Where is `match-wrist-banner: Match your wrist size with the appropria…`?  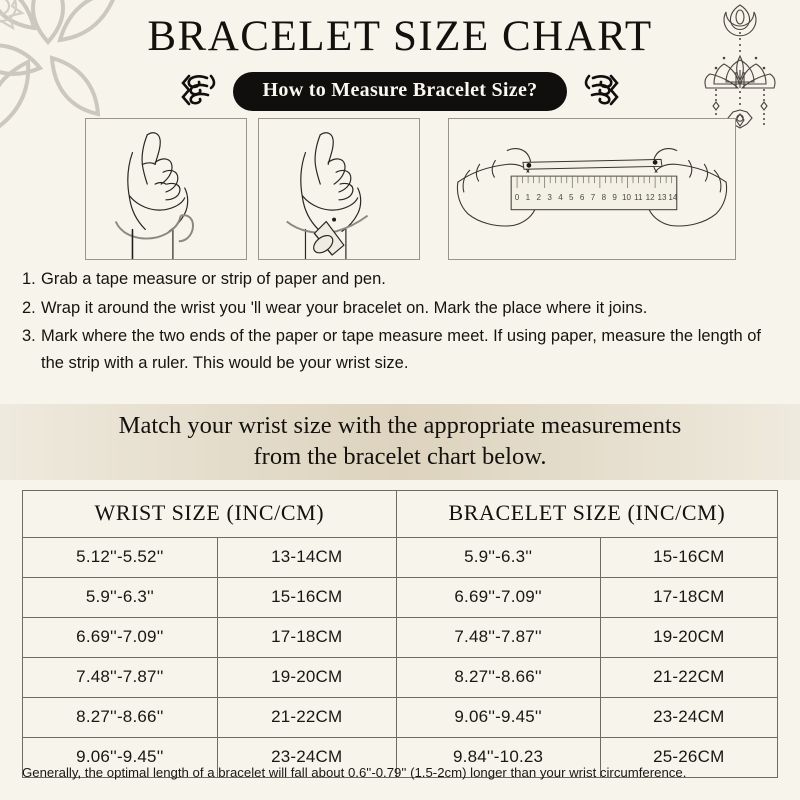 match-wrist-banner: Match your wrist size with the appropria… is located at coordinates (400, 442).